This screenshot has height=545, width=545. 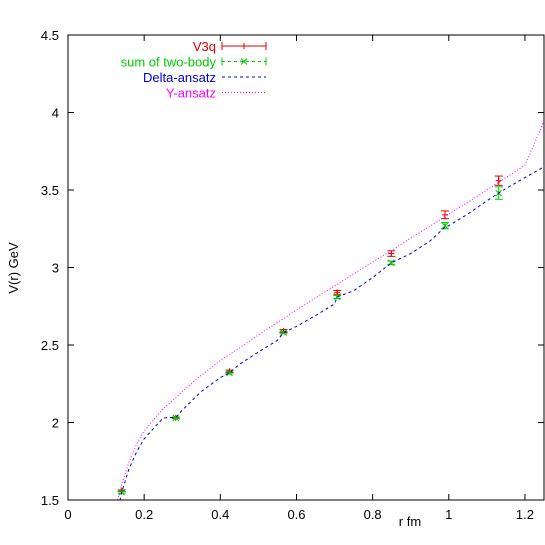 I want to click on v3q-point, so click(x=498, y=180).